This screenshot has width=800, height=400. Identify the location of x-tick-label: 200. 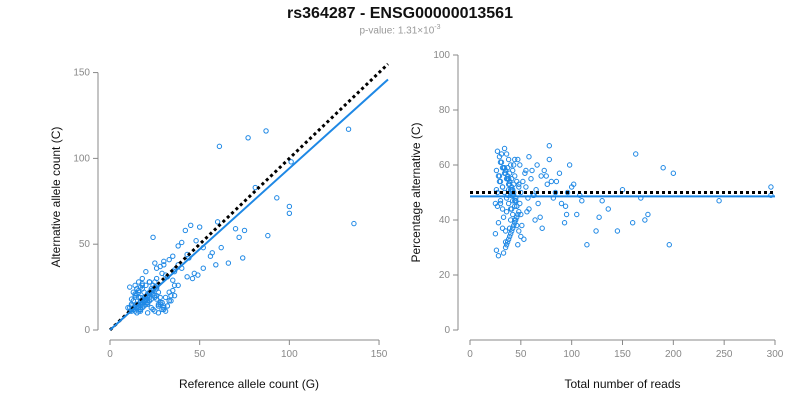
(673, 354).